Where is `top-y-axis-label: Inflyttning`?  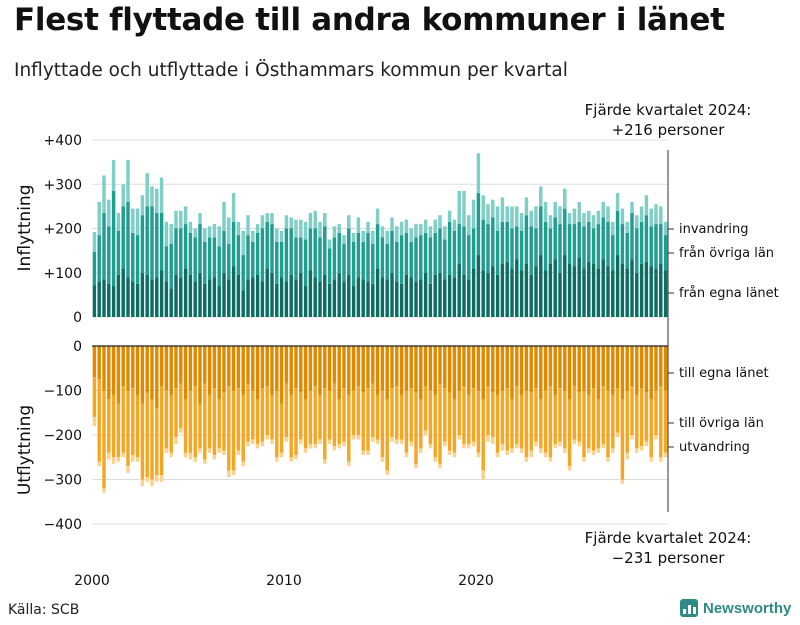 top-y-axis-label: Inflyttning is located at coordinates (25, 228).